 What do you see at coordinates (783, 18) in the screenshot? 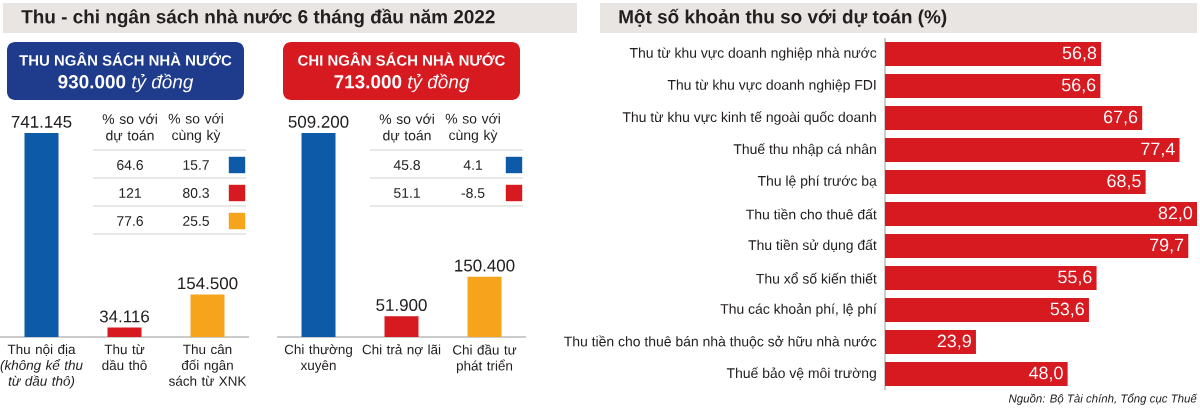
I see `chart-title: Một số khoản thu so với dự toán (%)` at bounding box center [783, 18].